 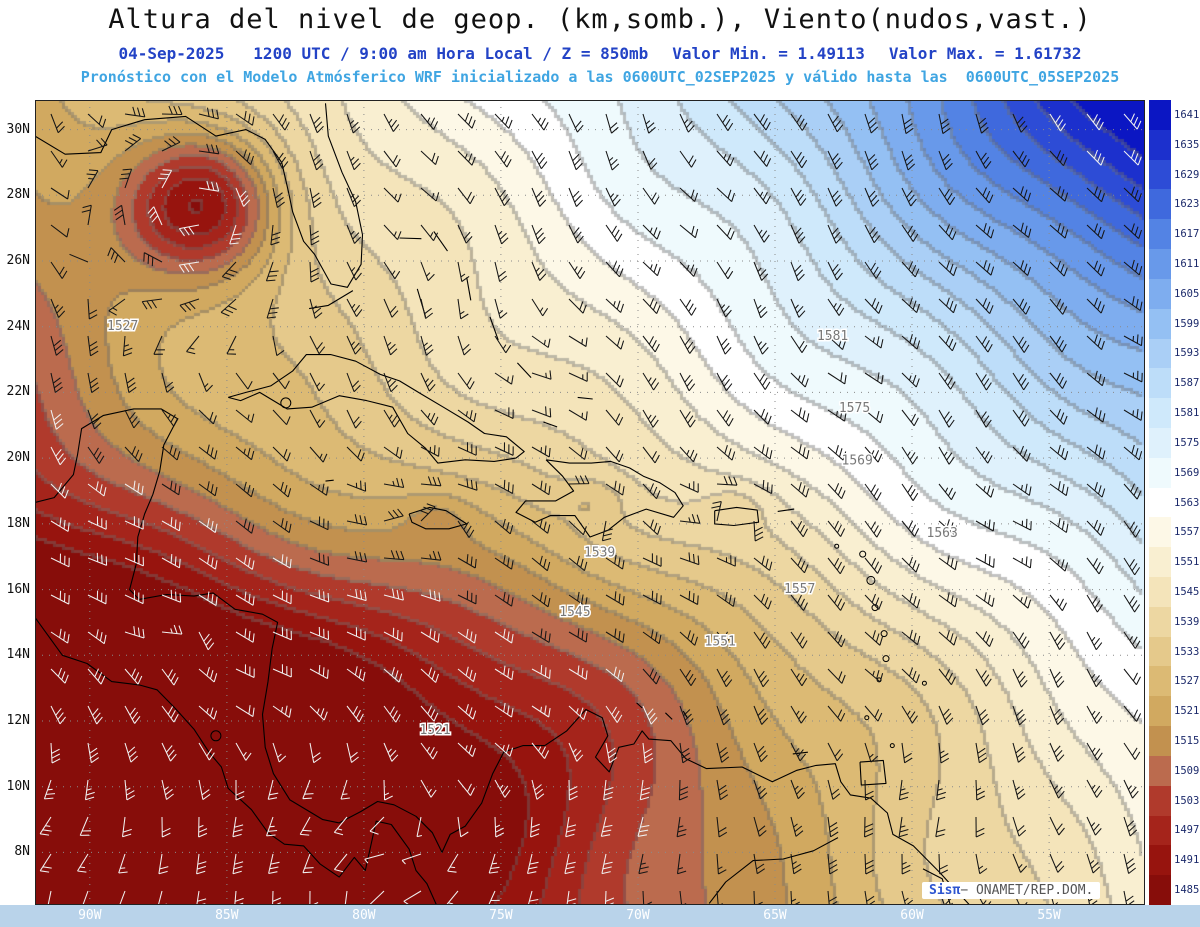 I want to click on watermark-brand: Sisπ, so click(x=945, y=890).